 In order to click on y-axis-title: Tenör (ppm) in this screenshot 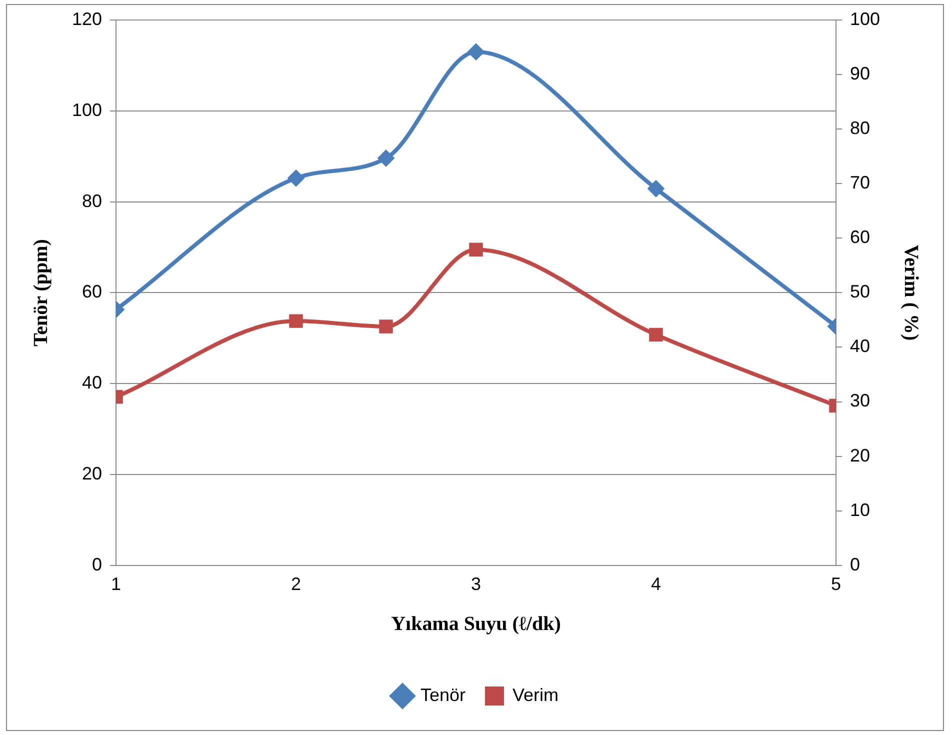, I will do `click(41, 292)`.